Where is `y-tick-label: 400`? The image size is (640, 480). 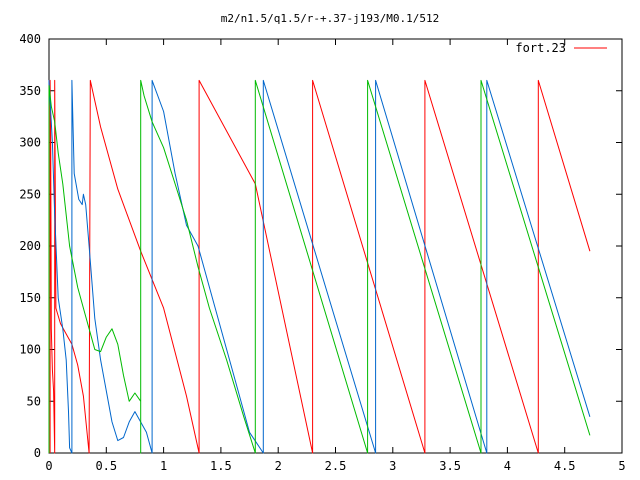 y-tick-label: 400 is located at coordinates (30, 39).